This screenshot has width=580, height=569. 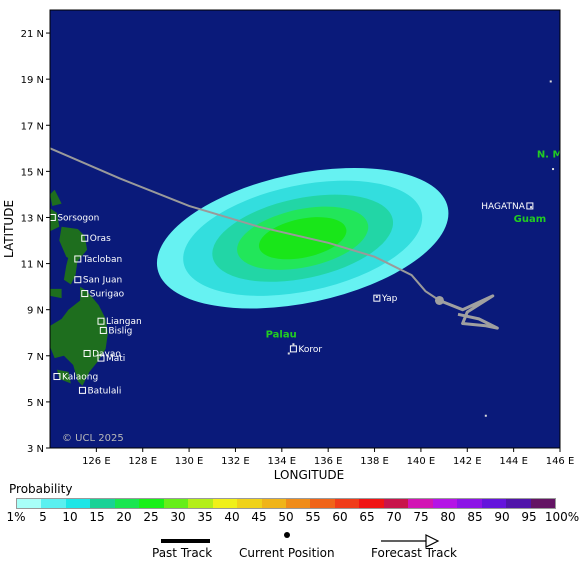 What do you see at coordinates (16, 517) in the screenshot?
I see `colorbar-label: 1%` at bounding box center [16, 517].